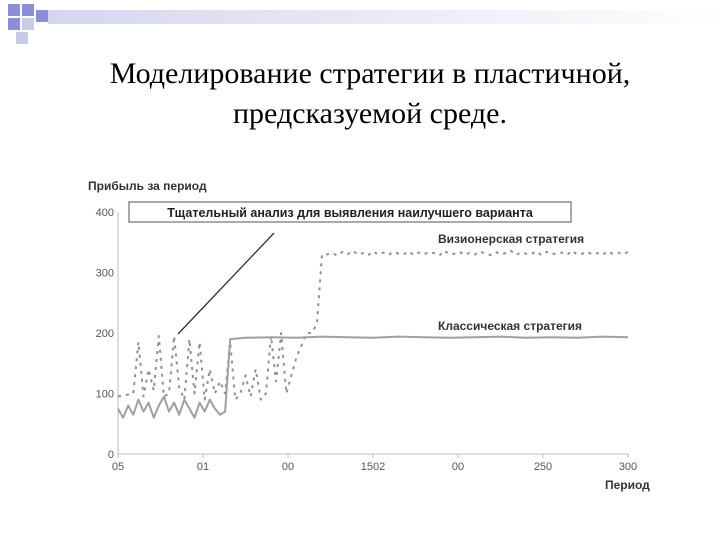  Describe the element at coordinates (511, 239) in the screenshot. I see `series-label-visionary: Визионерская стратегия` at that location.